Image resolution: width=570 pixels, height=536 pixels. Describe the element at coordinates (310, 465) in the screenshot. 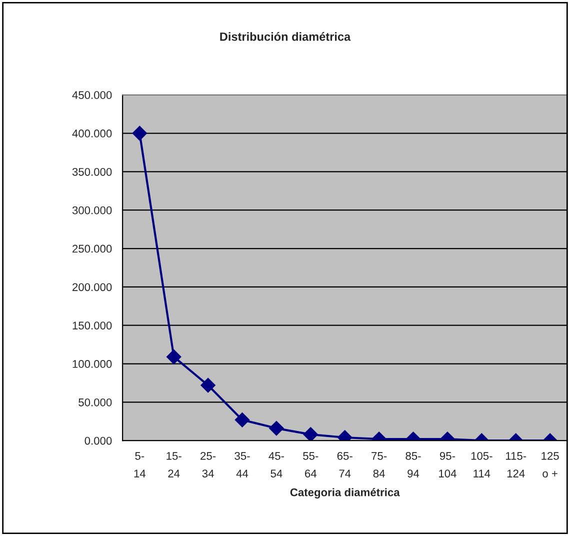

I see `x-tick-label: 55- 64` at that location.